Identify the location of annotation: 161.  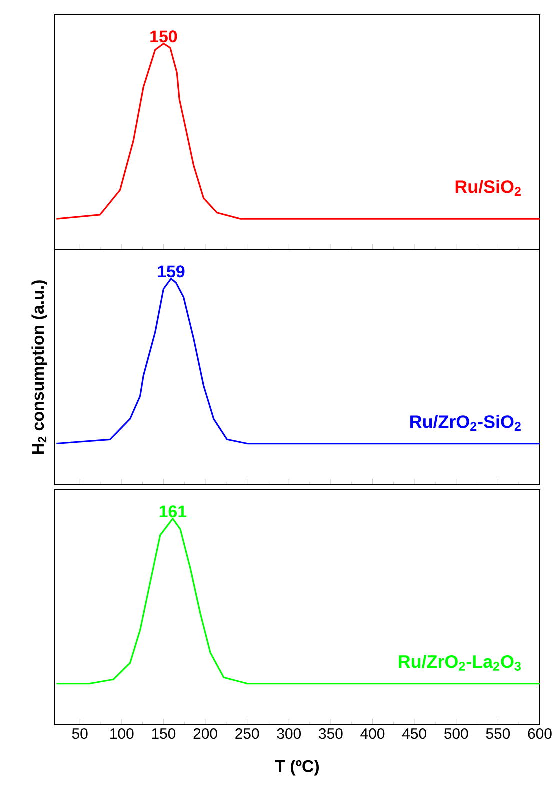
(173, 512).